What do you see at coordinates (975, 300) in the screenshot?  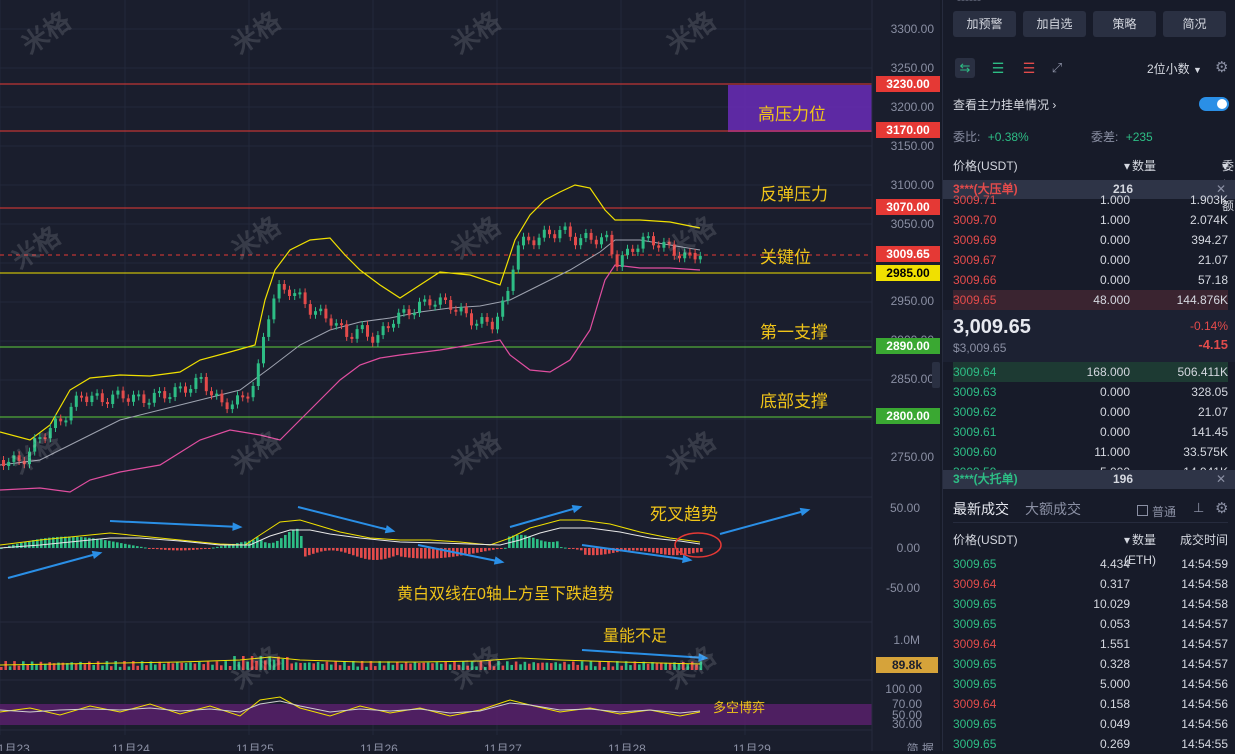 I see `price-cell: 3009.65` at bounding box center [975, 300].